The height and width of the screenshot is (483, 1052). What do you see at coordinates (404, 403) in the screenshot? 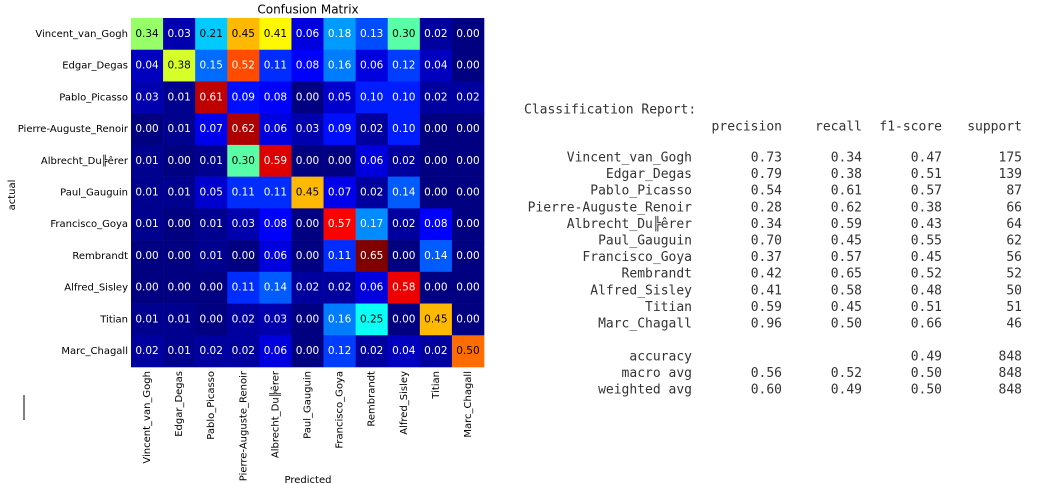
I see `x-tick-label: Alfred_Sisley` at bounding box center [404, 403].